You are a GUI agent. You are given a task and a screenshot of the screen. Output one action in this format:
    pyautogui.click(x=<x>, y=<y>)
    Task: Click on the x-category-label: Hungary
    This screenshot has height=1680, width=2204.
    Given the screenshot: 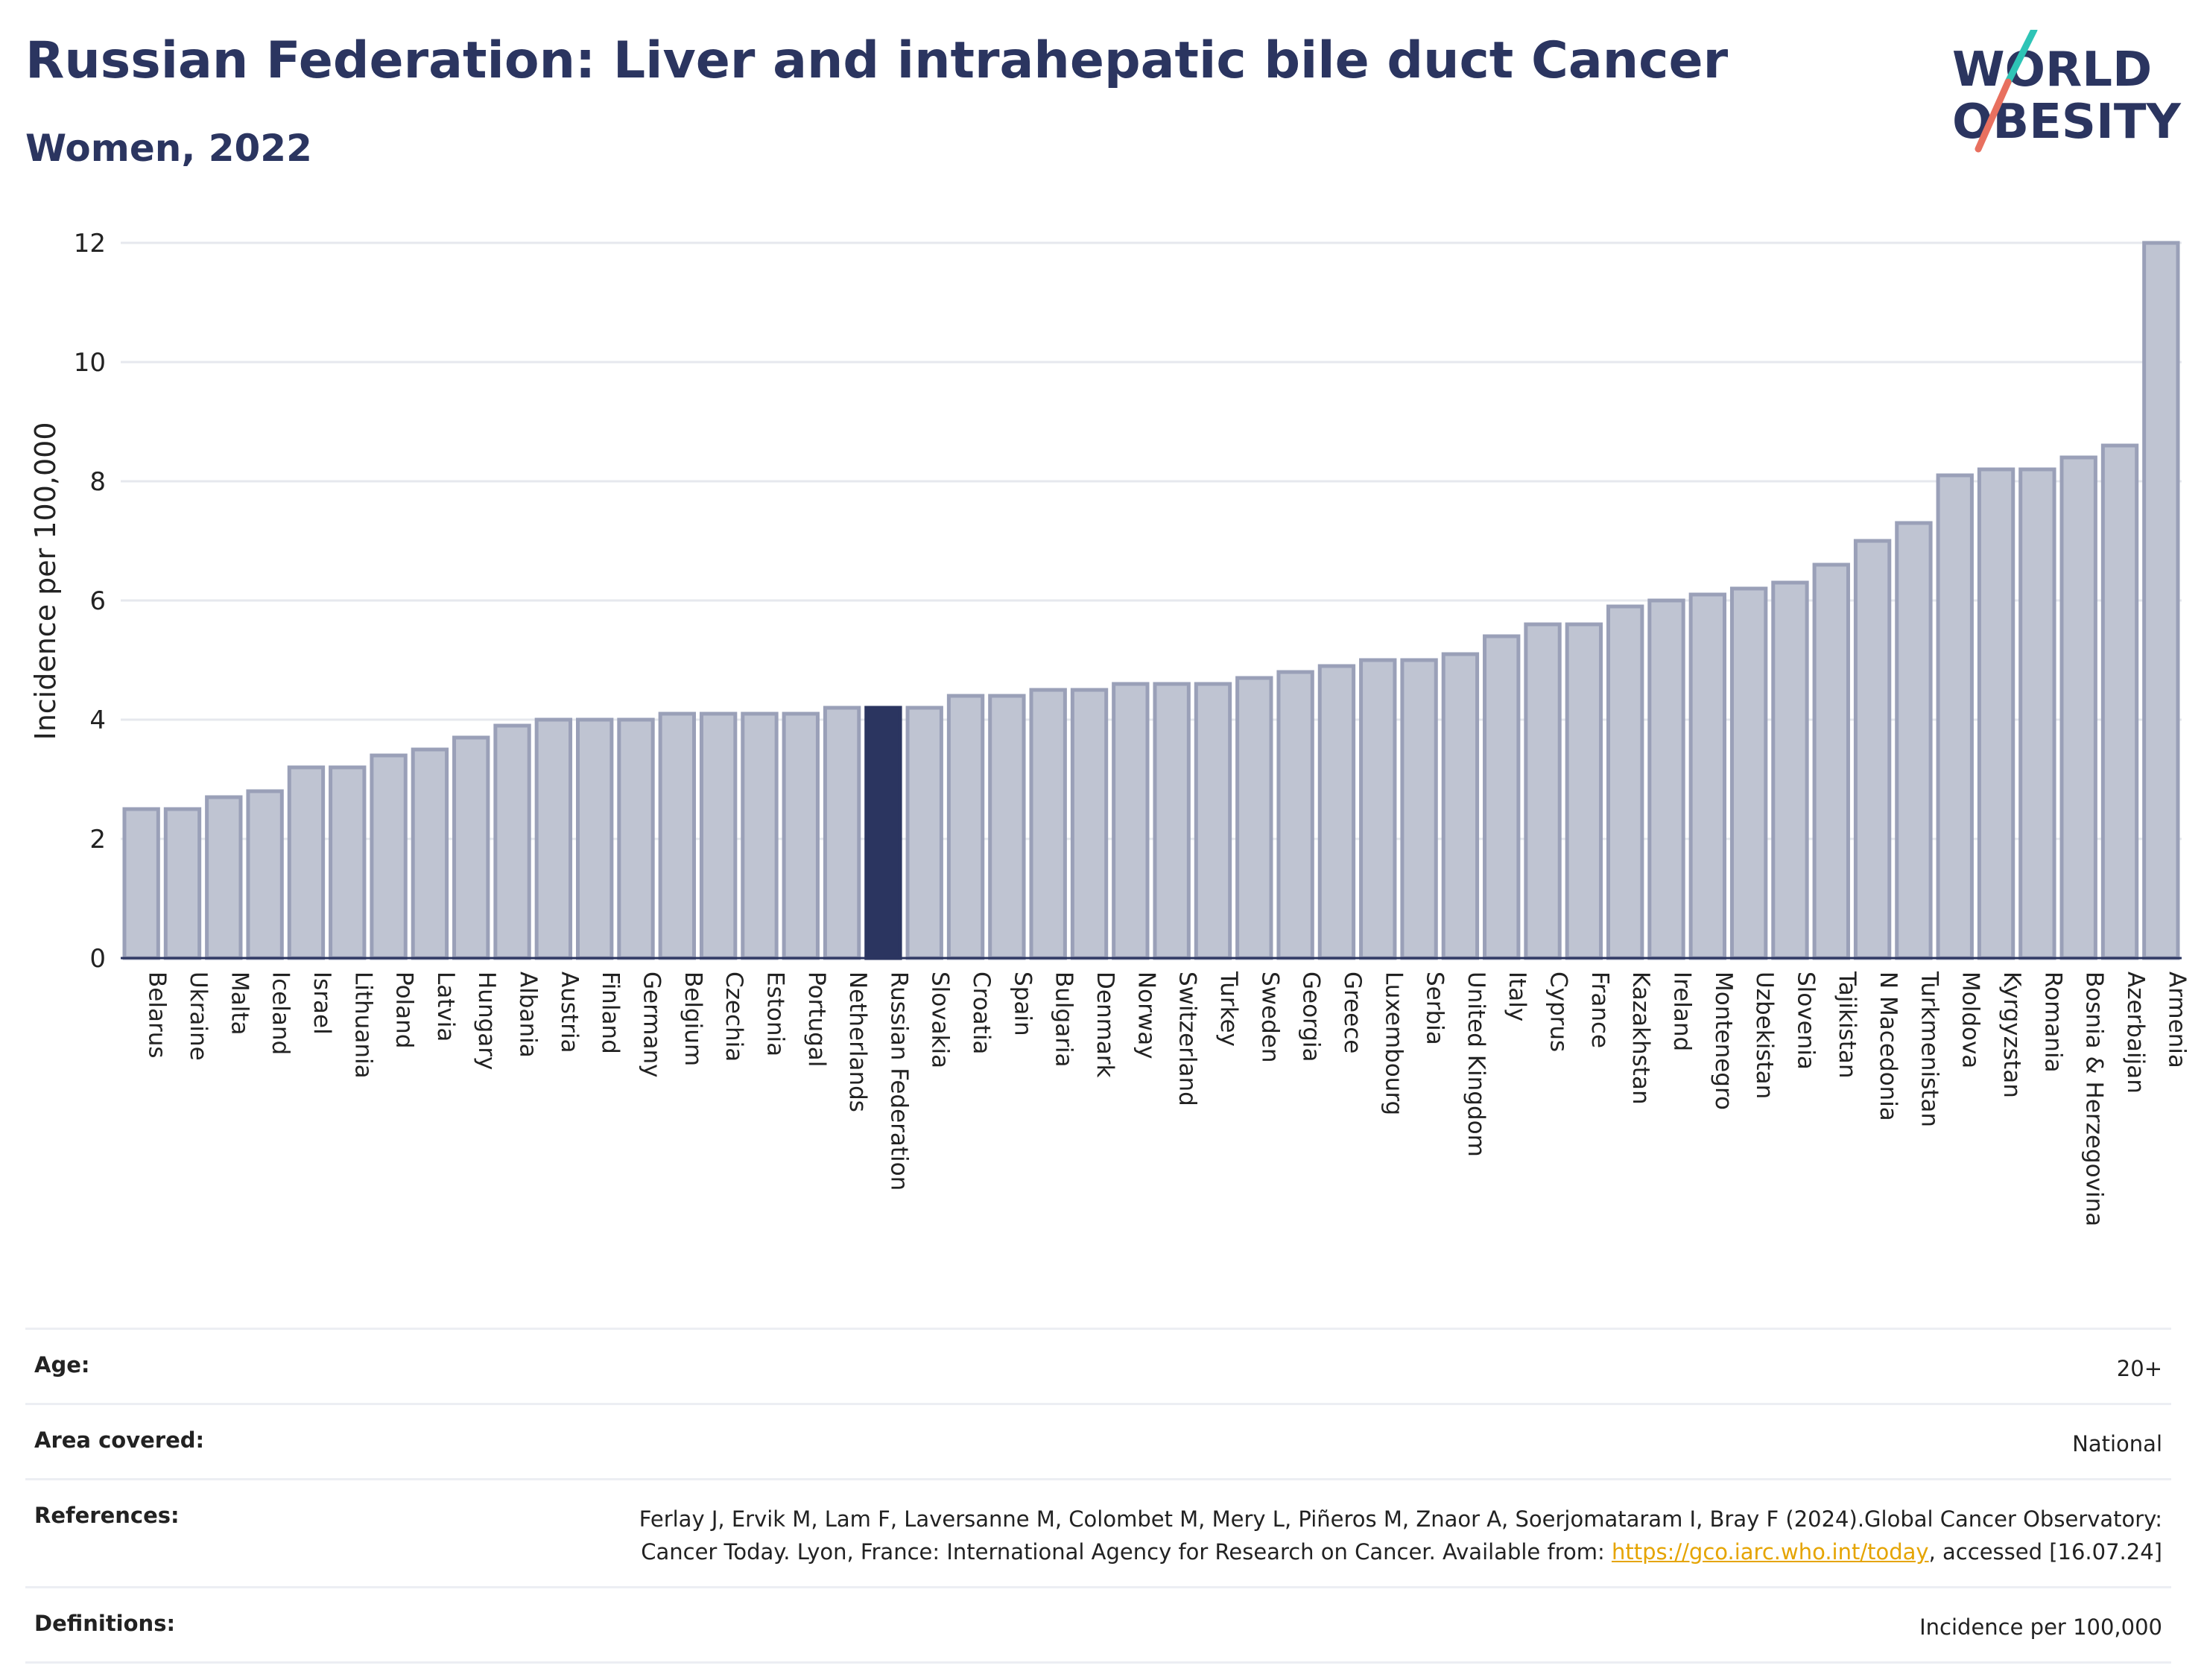 What is the action you would take?
    pyautogui.click(x=486, y=1020)
    